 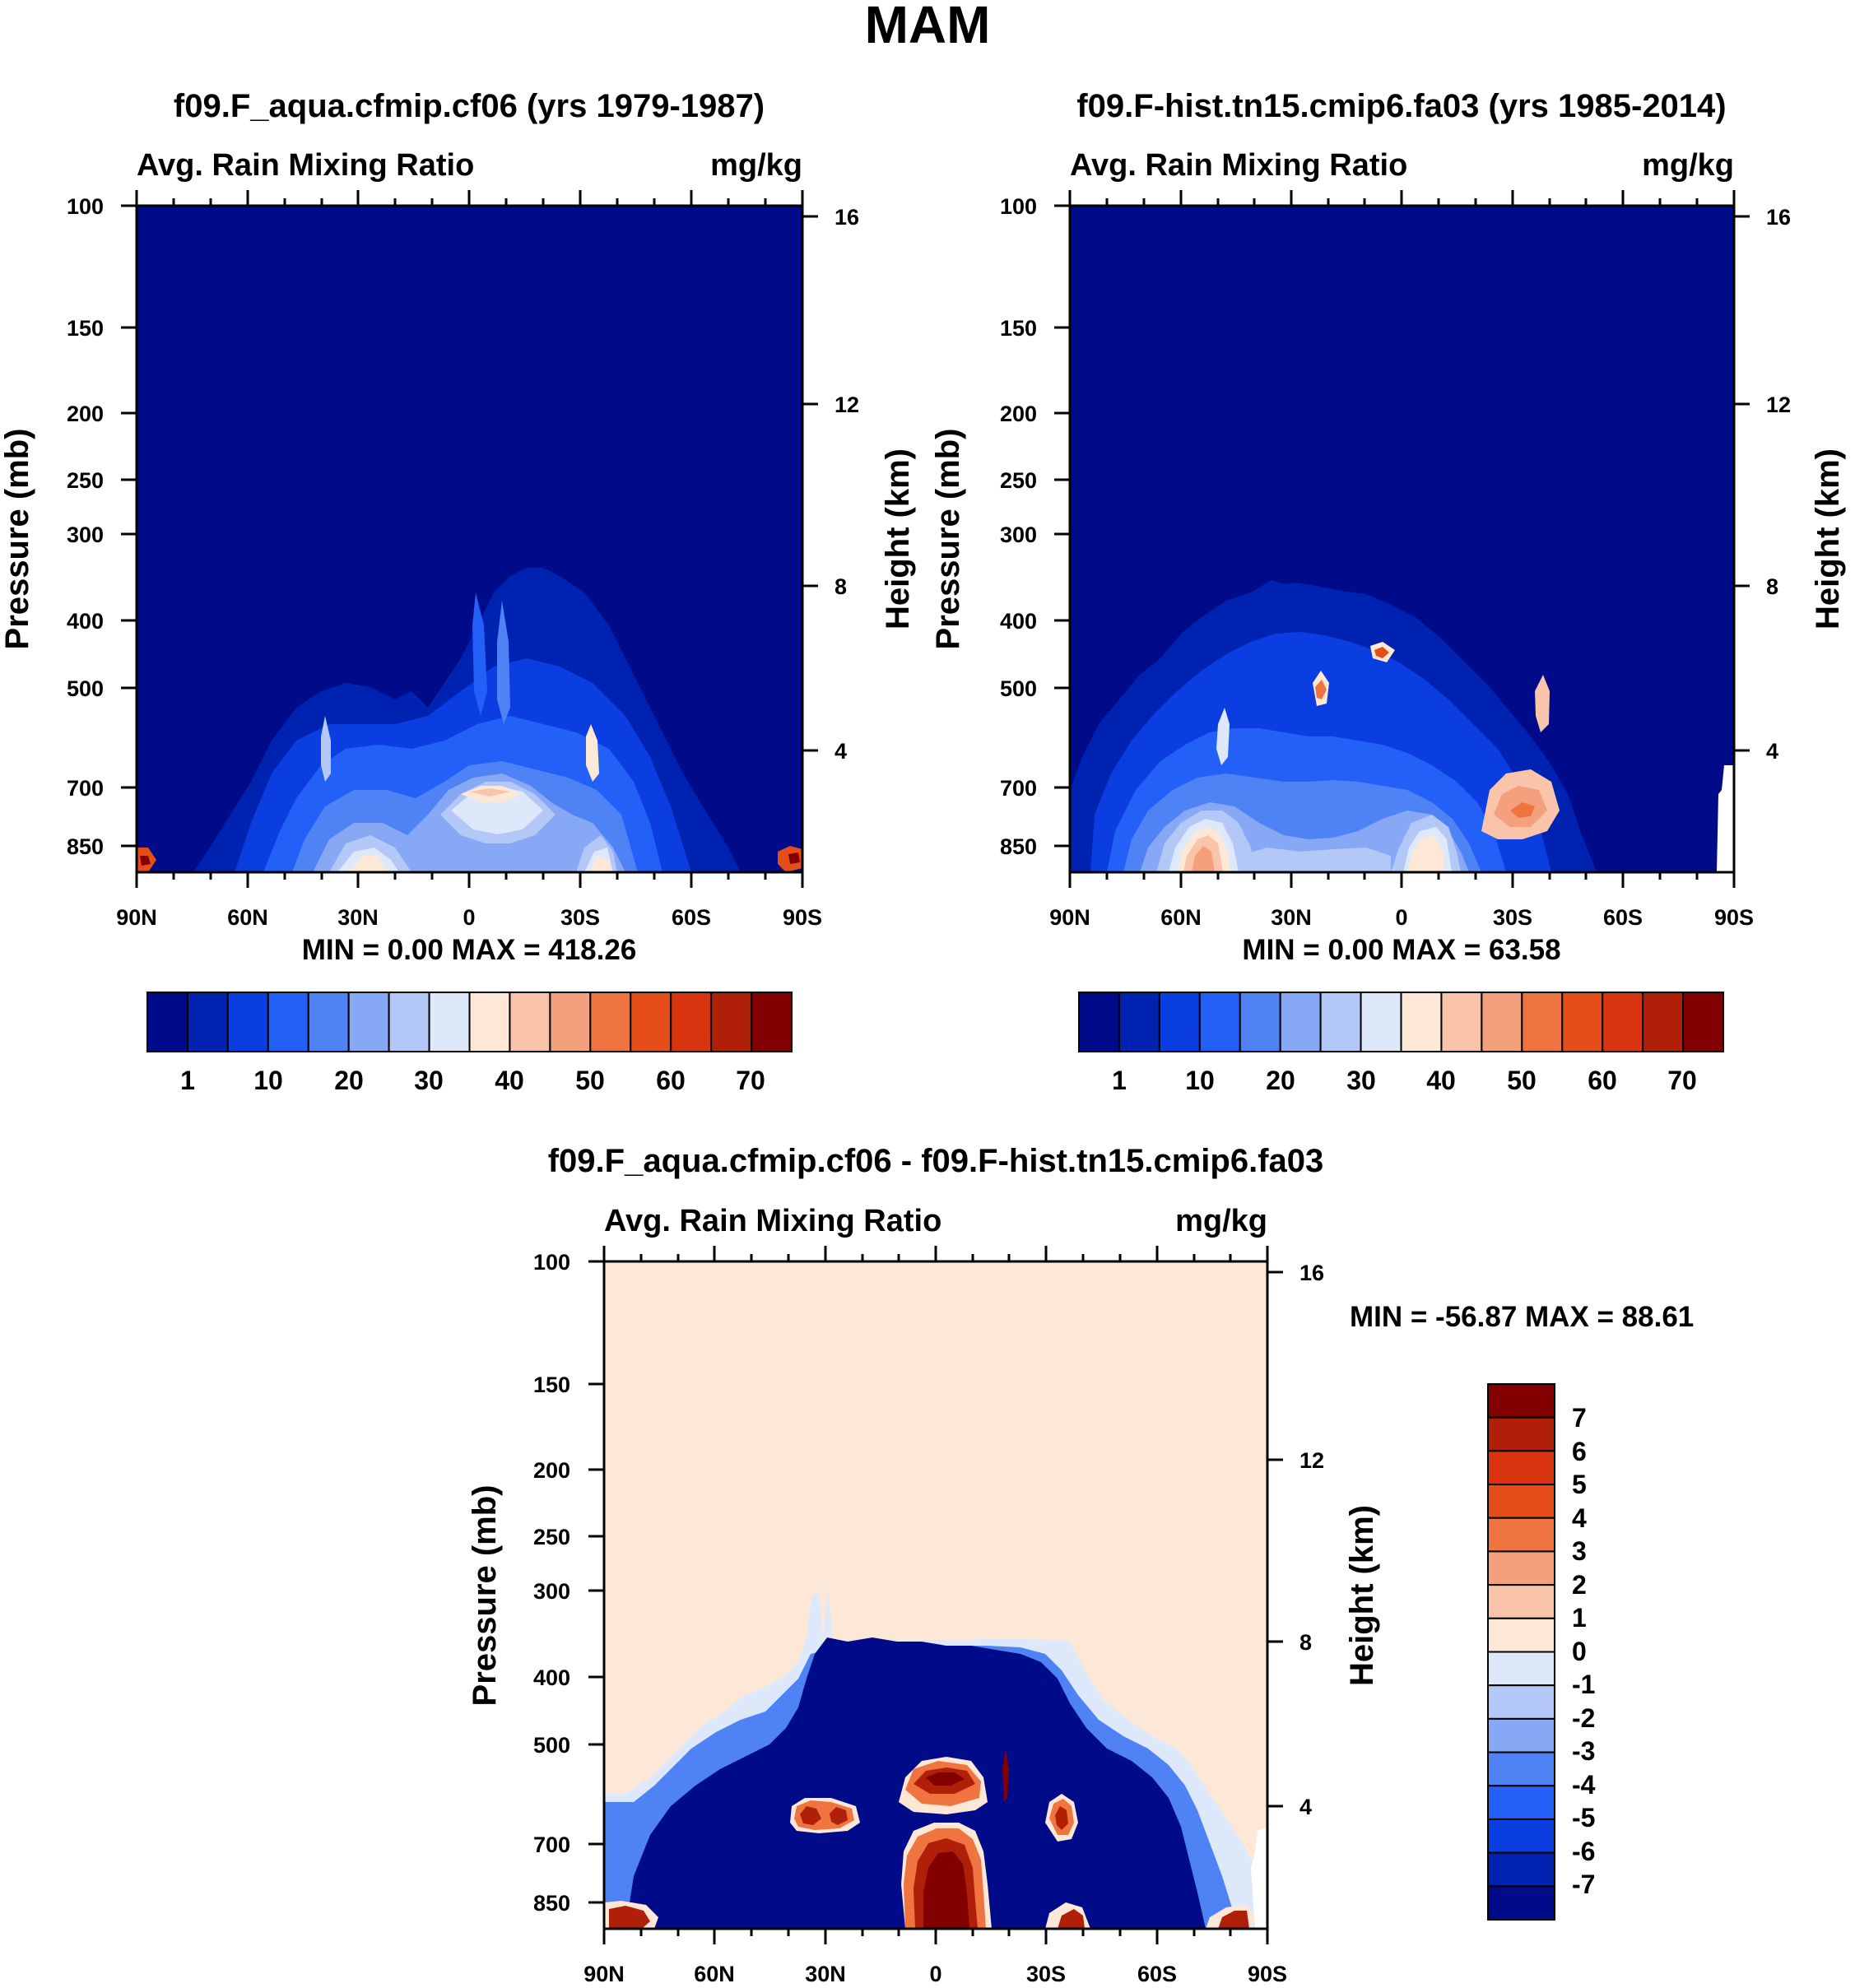 What do you see at coordinates (1018, 328) in the screenshot?
I see `y-tick-label: 150` at bounding box center [1018, 328].